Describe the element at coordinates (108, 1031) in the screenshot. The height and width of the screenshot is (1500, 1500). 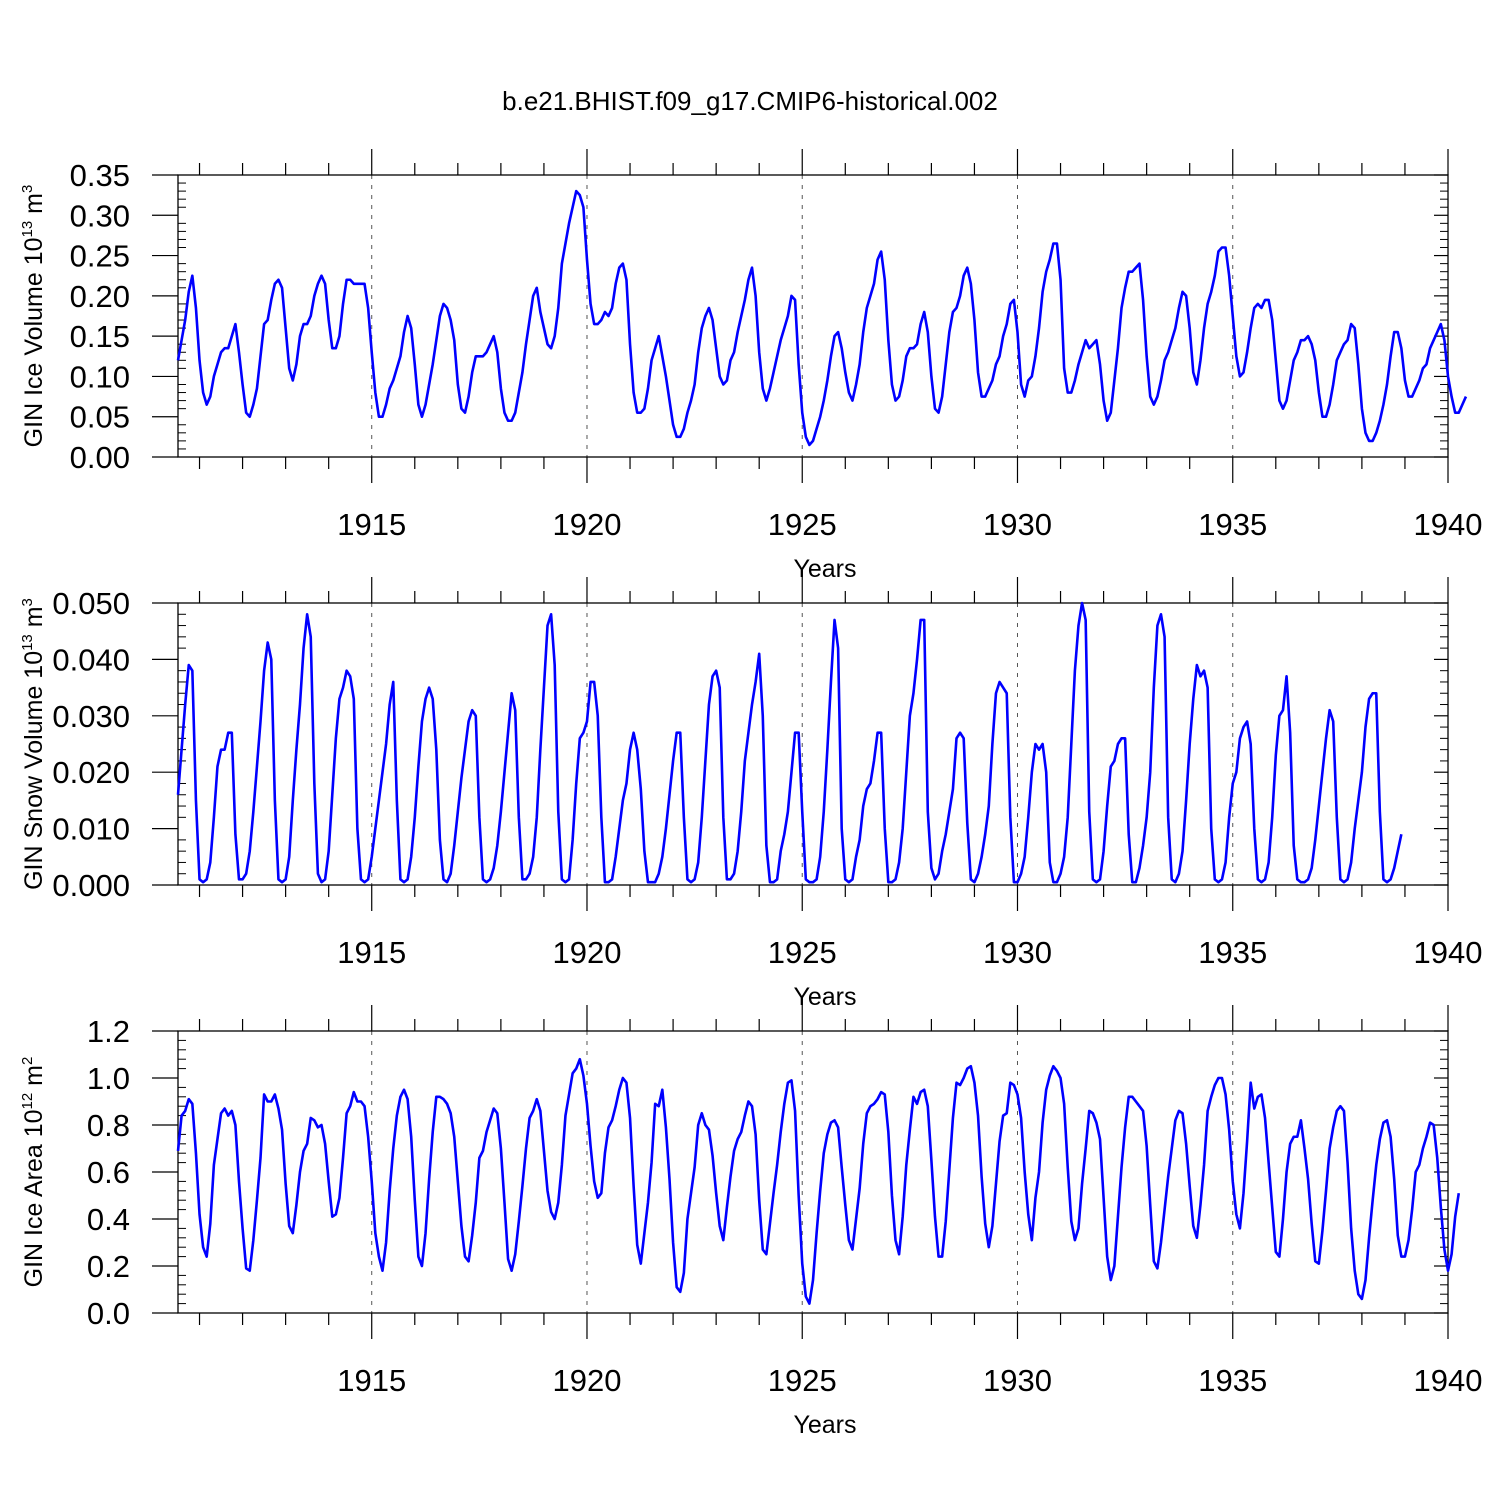
I see `y-tick-label: 1.2` at that location.